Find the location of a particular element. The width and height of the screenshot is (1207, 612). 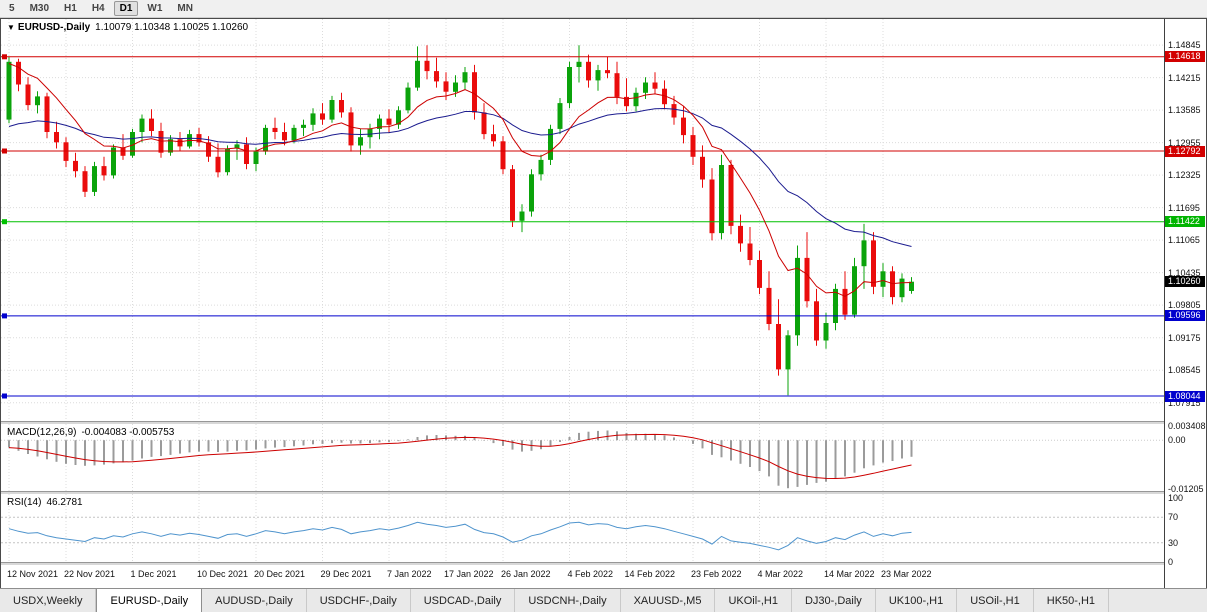

macd-plot is located at coordinates (582, 457).